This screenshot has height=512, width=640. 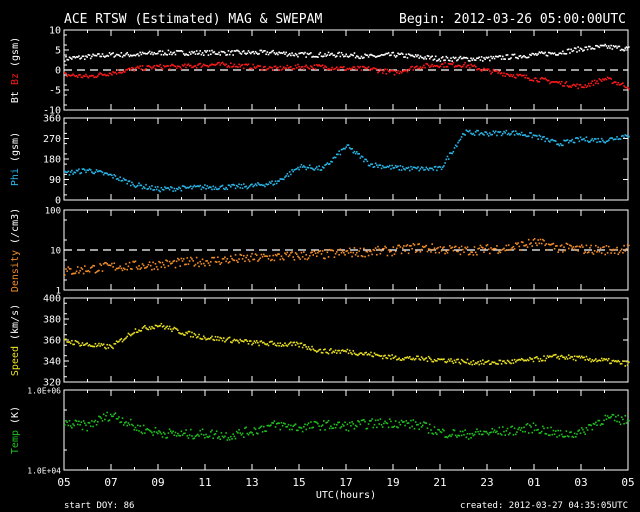 I want to click on temp-ylabel-part: Temp, so click(x=15, y=442).